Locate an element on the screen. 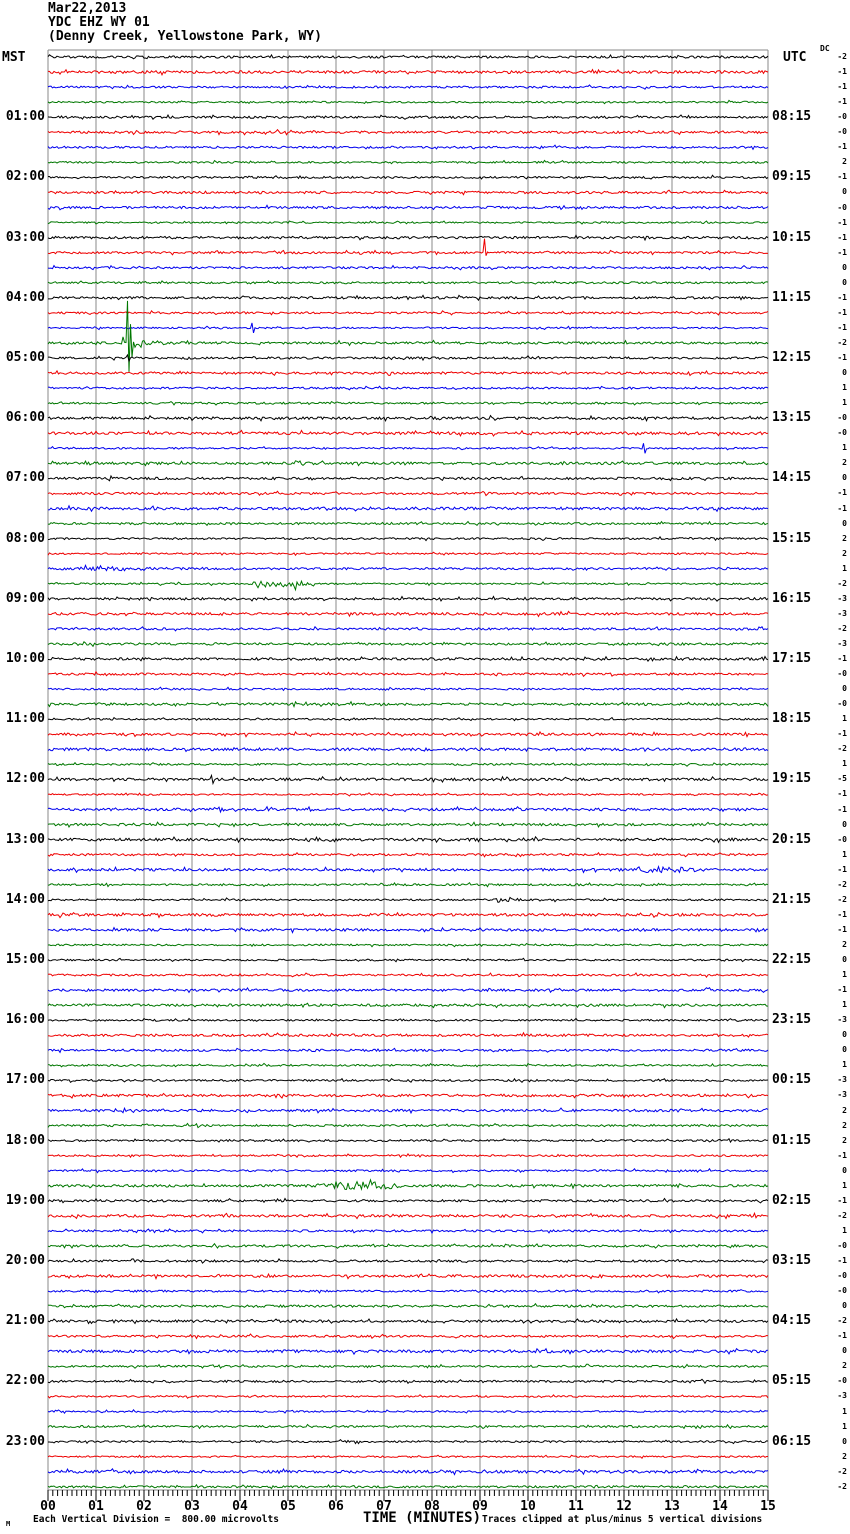  right-time-label: 13:15 is located at coordinates (792, 418).